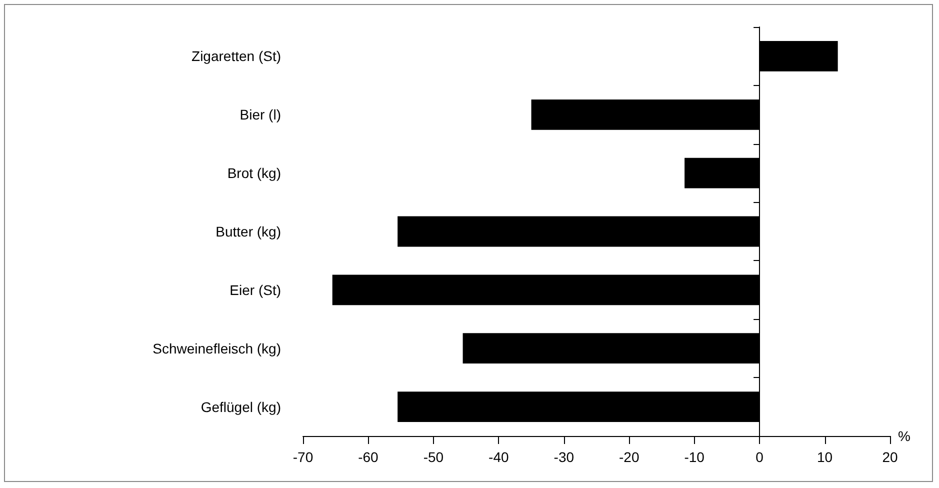 This screenshot has width=939, height=488. What do you see at coordinates (216, 348) in the screenshot?
I see `y-tick-label: Schweinefleisch (kg)` at bounding box center [216, 348].